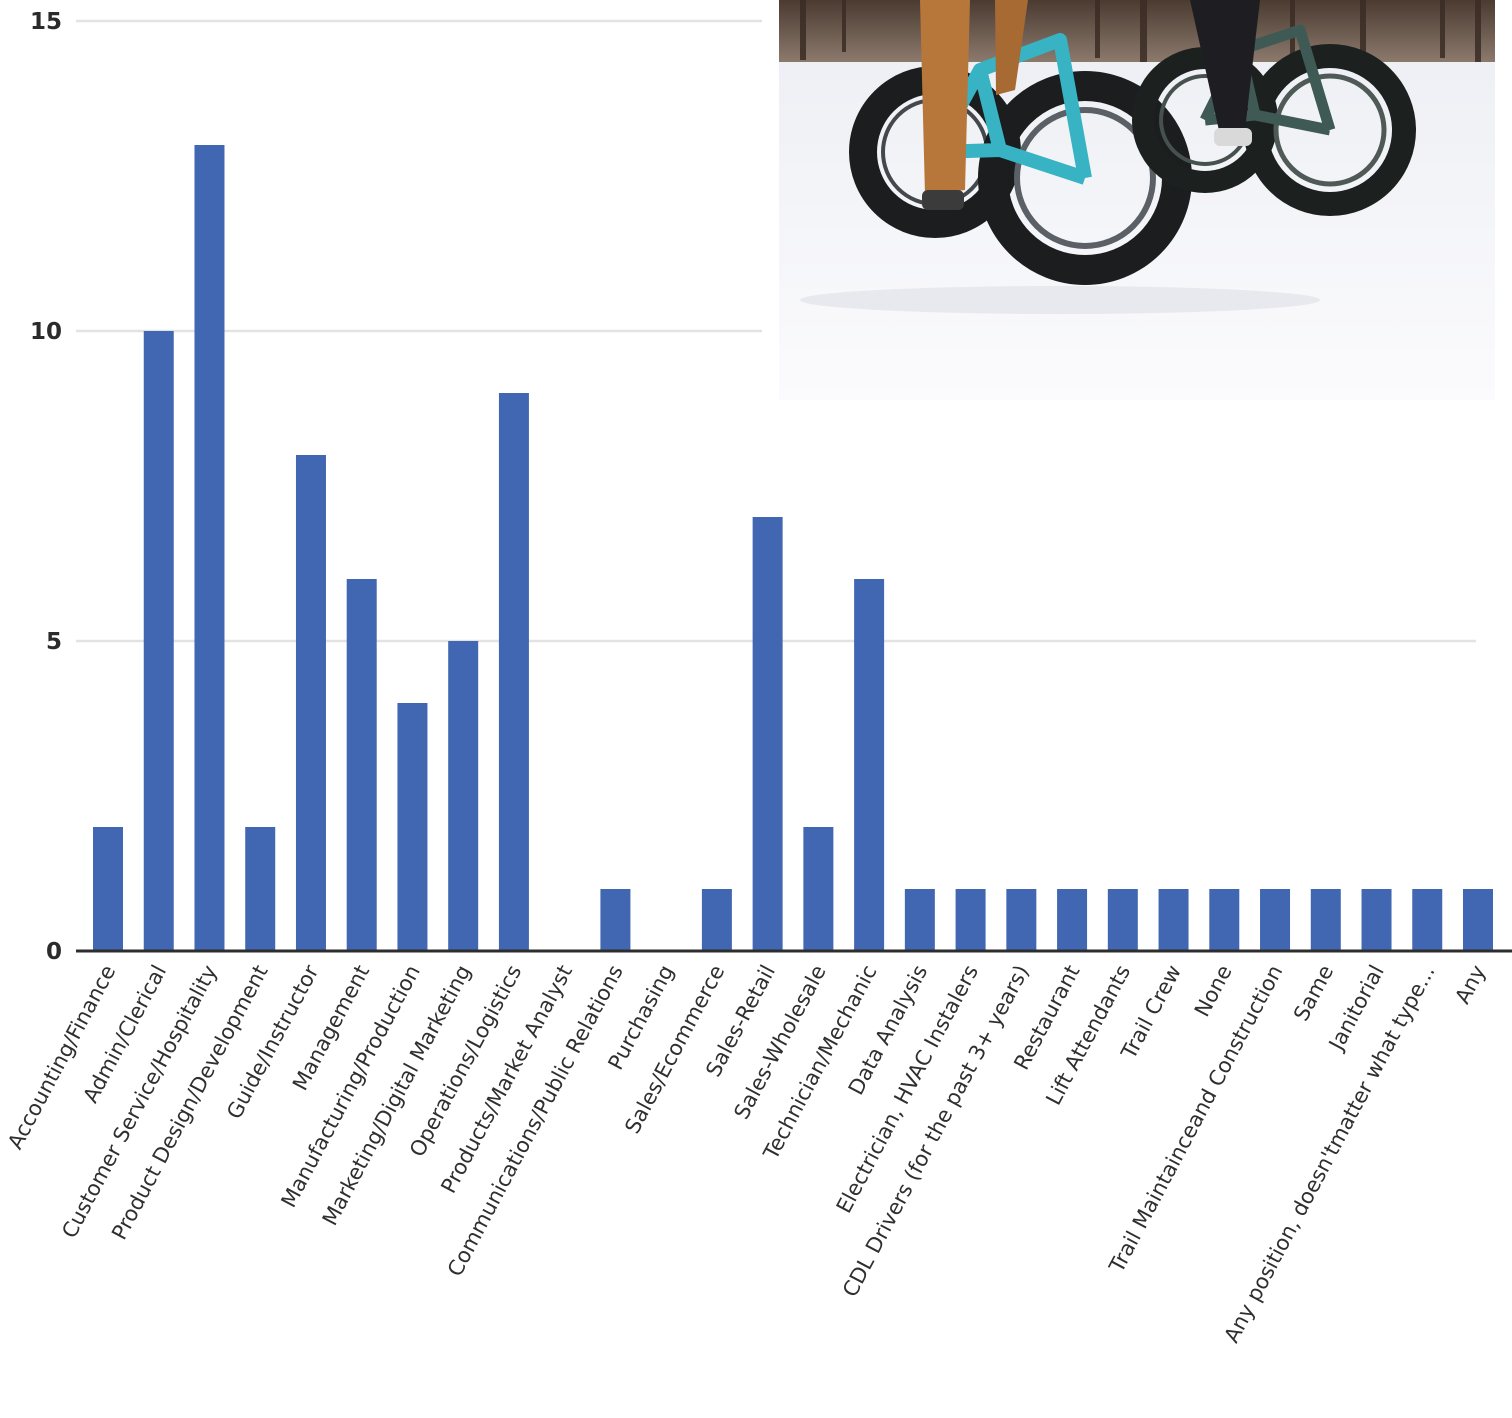  What do you see at coordinates (54, 642) in the screenshot?
I see `y-tick-label: 5` at bounding box center [54, 642].